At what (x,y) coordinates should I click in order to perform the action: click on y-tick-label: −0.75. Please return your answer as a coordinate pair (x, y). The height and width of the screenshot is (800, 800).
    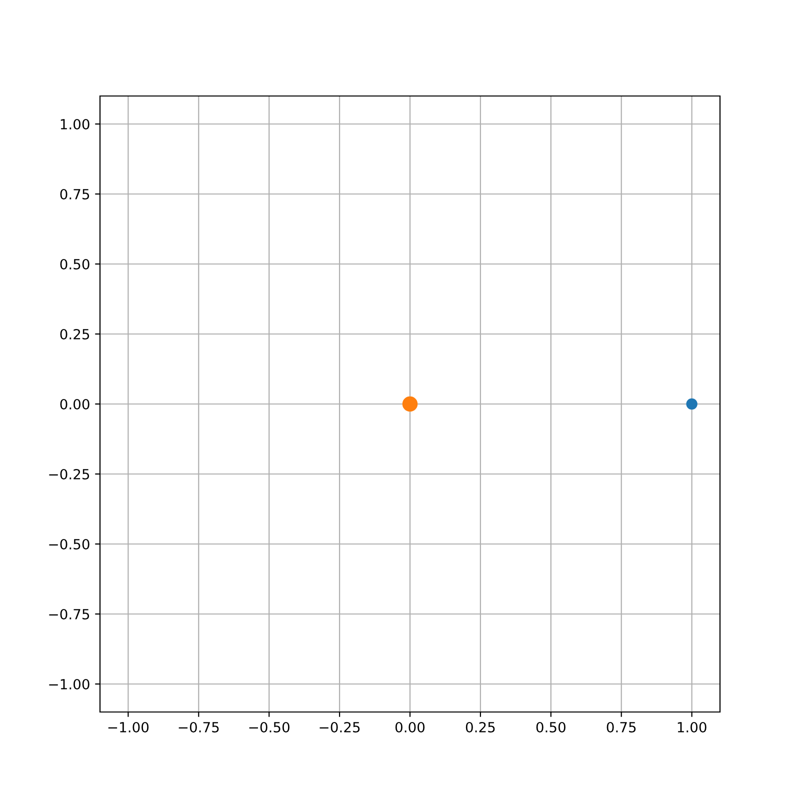
    Looking at the image, I should click on (69, 614).